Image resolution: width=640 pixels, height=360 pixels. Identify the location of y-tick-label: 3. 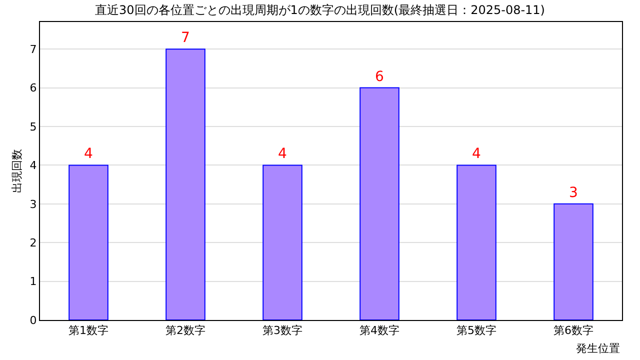
(33, 204).